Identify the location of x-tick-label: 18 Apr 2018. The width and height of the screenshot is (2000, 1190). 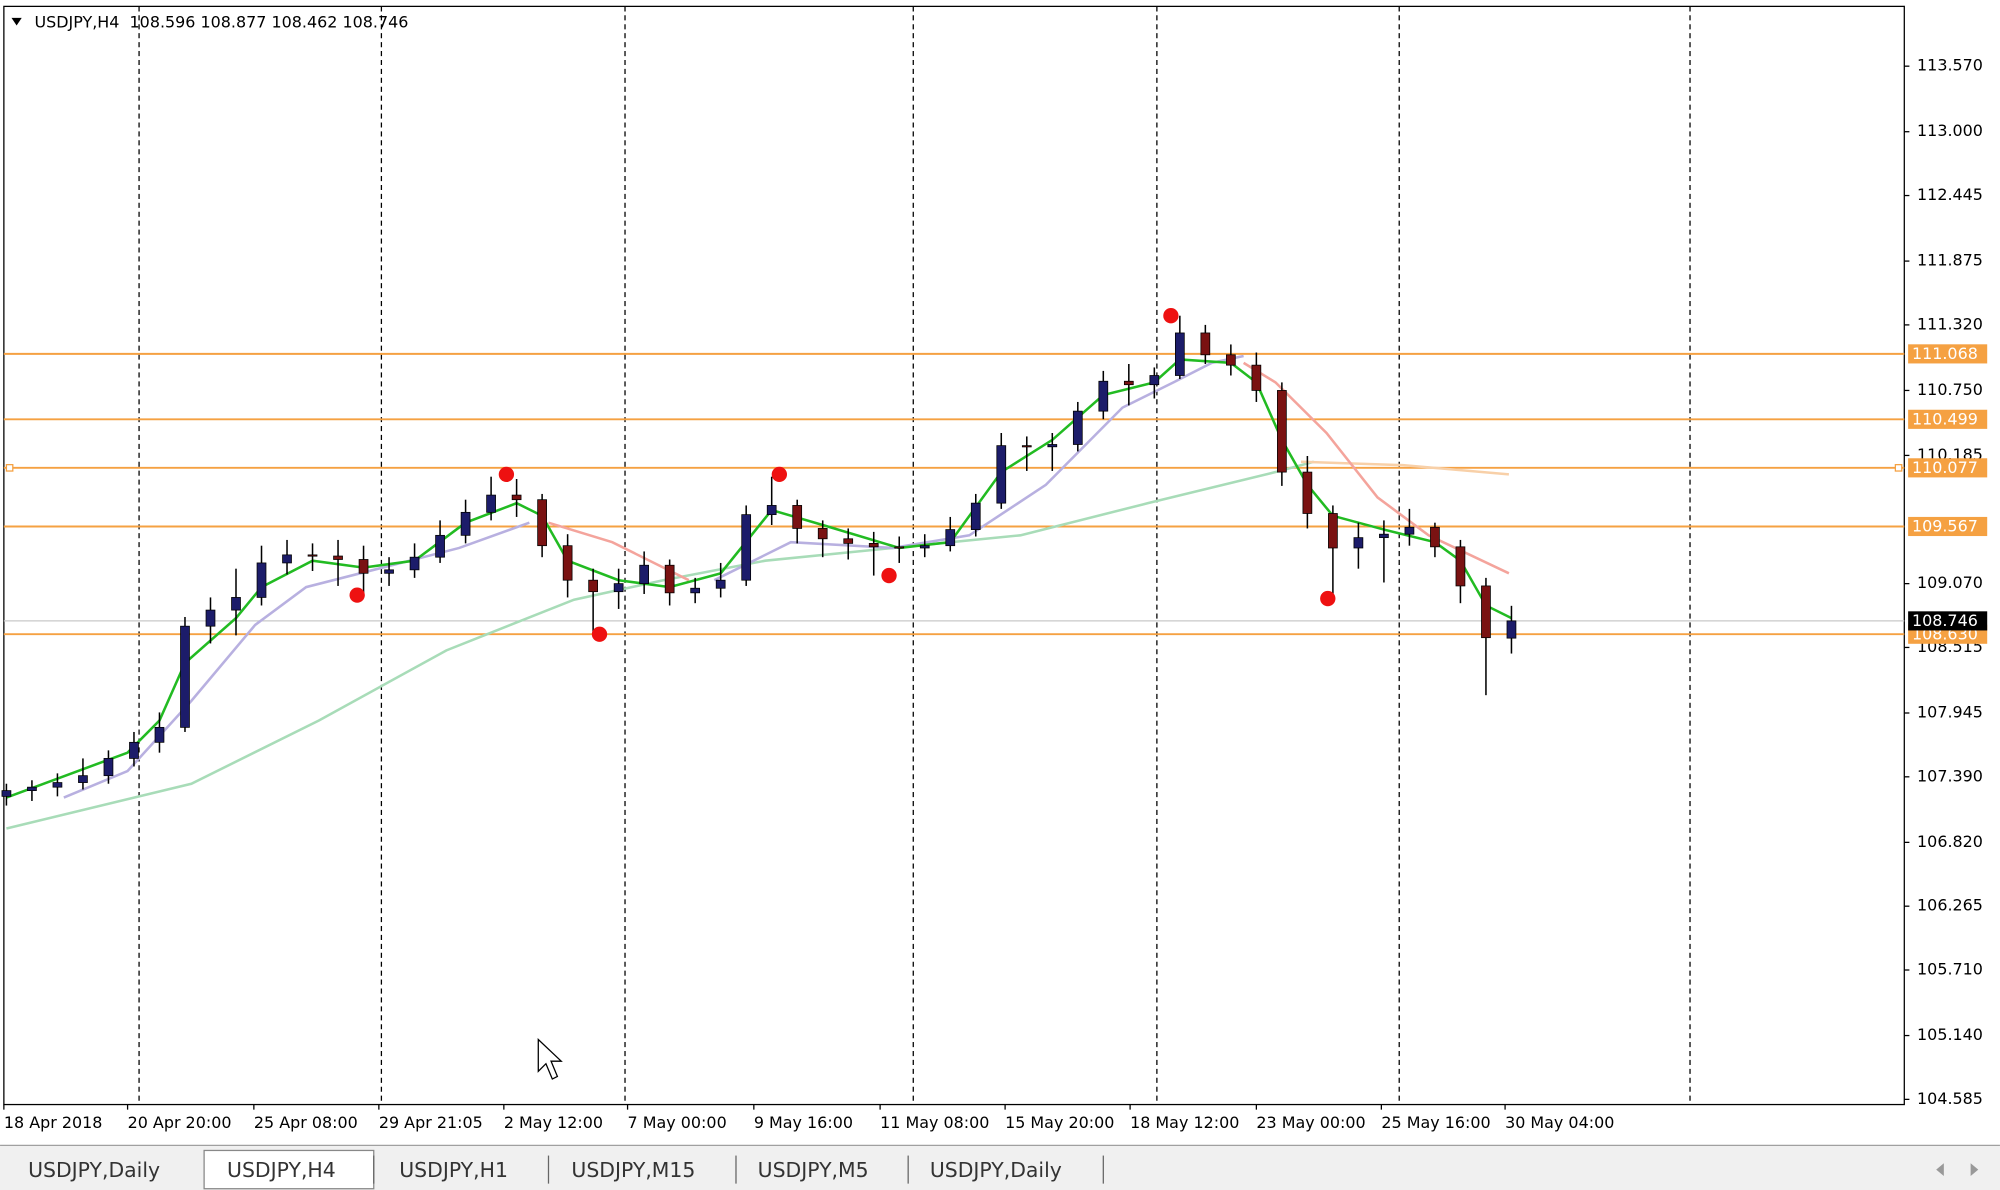
(53, 1122).